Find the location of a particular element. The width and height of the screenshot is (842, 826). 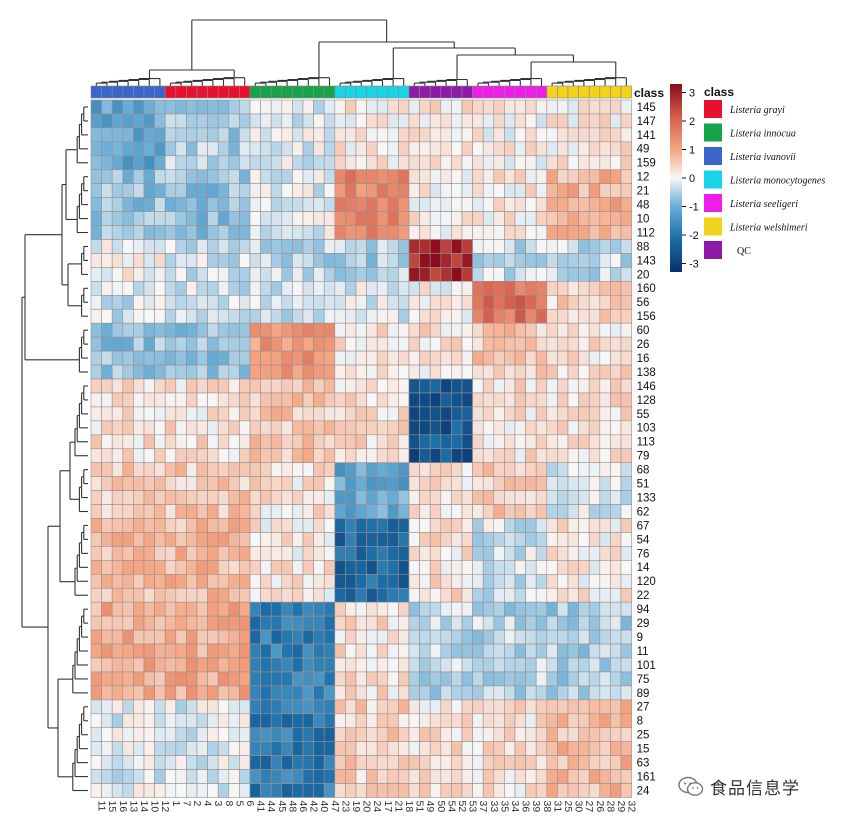

column-label: 21 is located at coordinates (398, 807).